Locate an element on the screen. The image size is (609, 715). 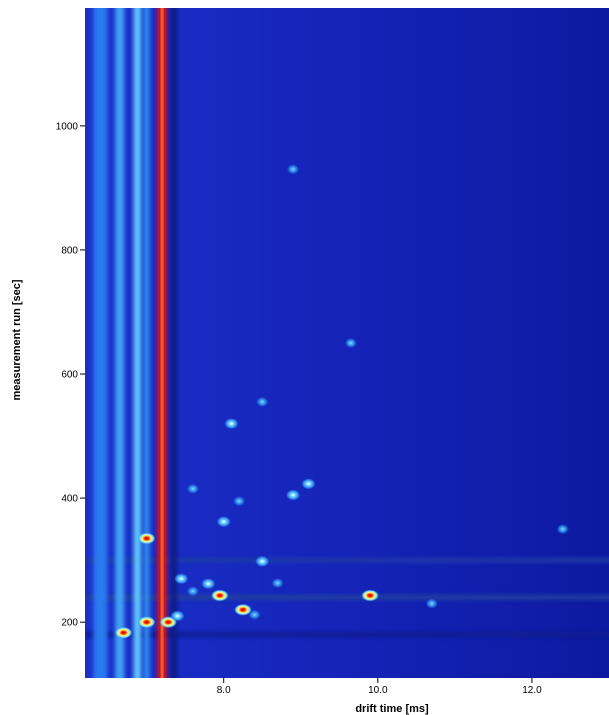
x-axis-title: drift time [ms] is located at coordinates (392, 709).